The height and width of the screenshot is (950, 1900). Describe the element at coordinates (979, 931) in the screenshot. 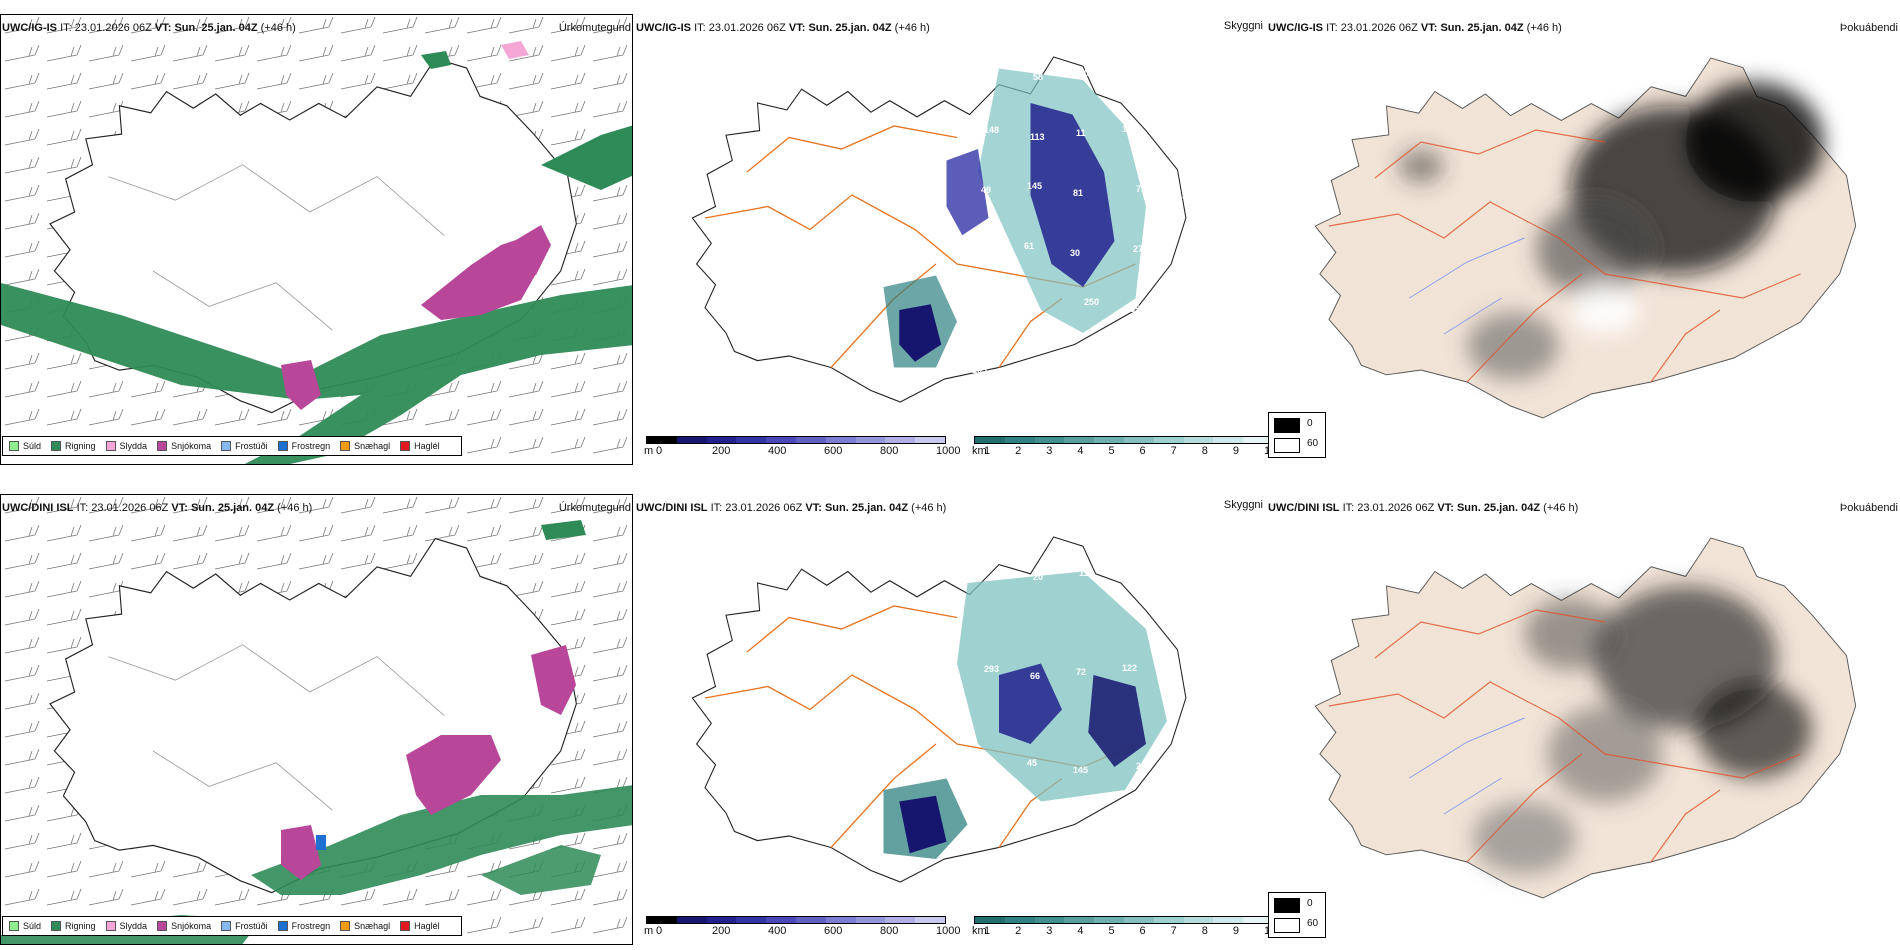

I see `visibility-unit: km` at that location.